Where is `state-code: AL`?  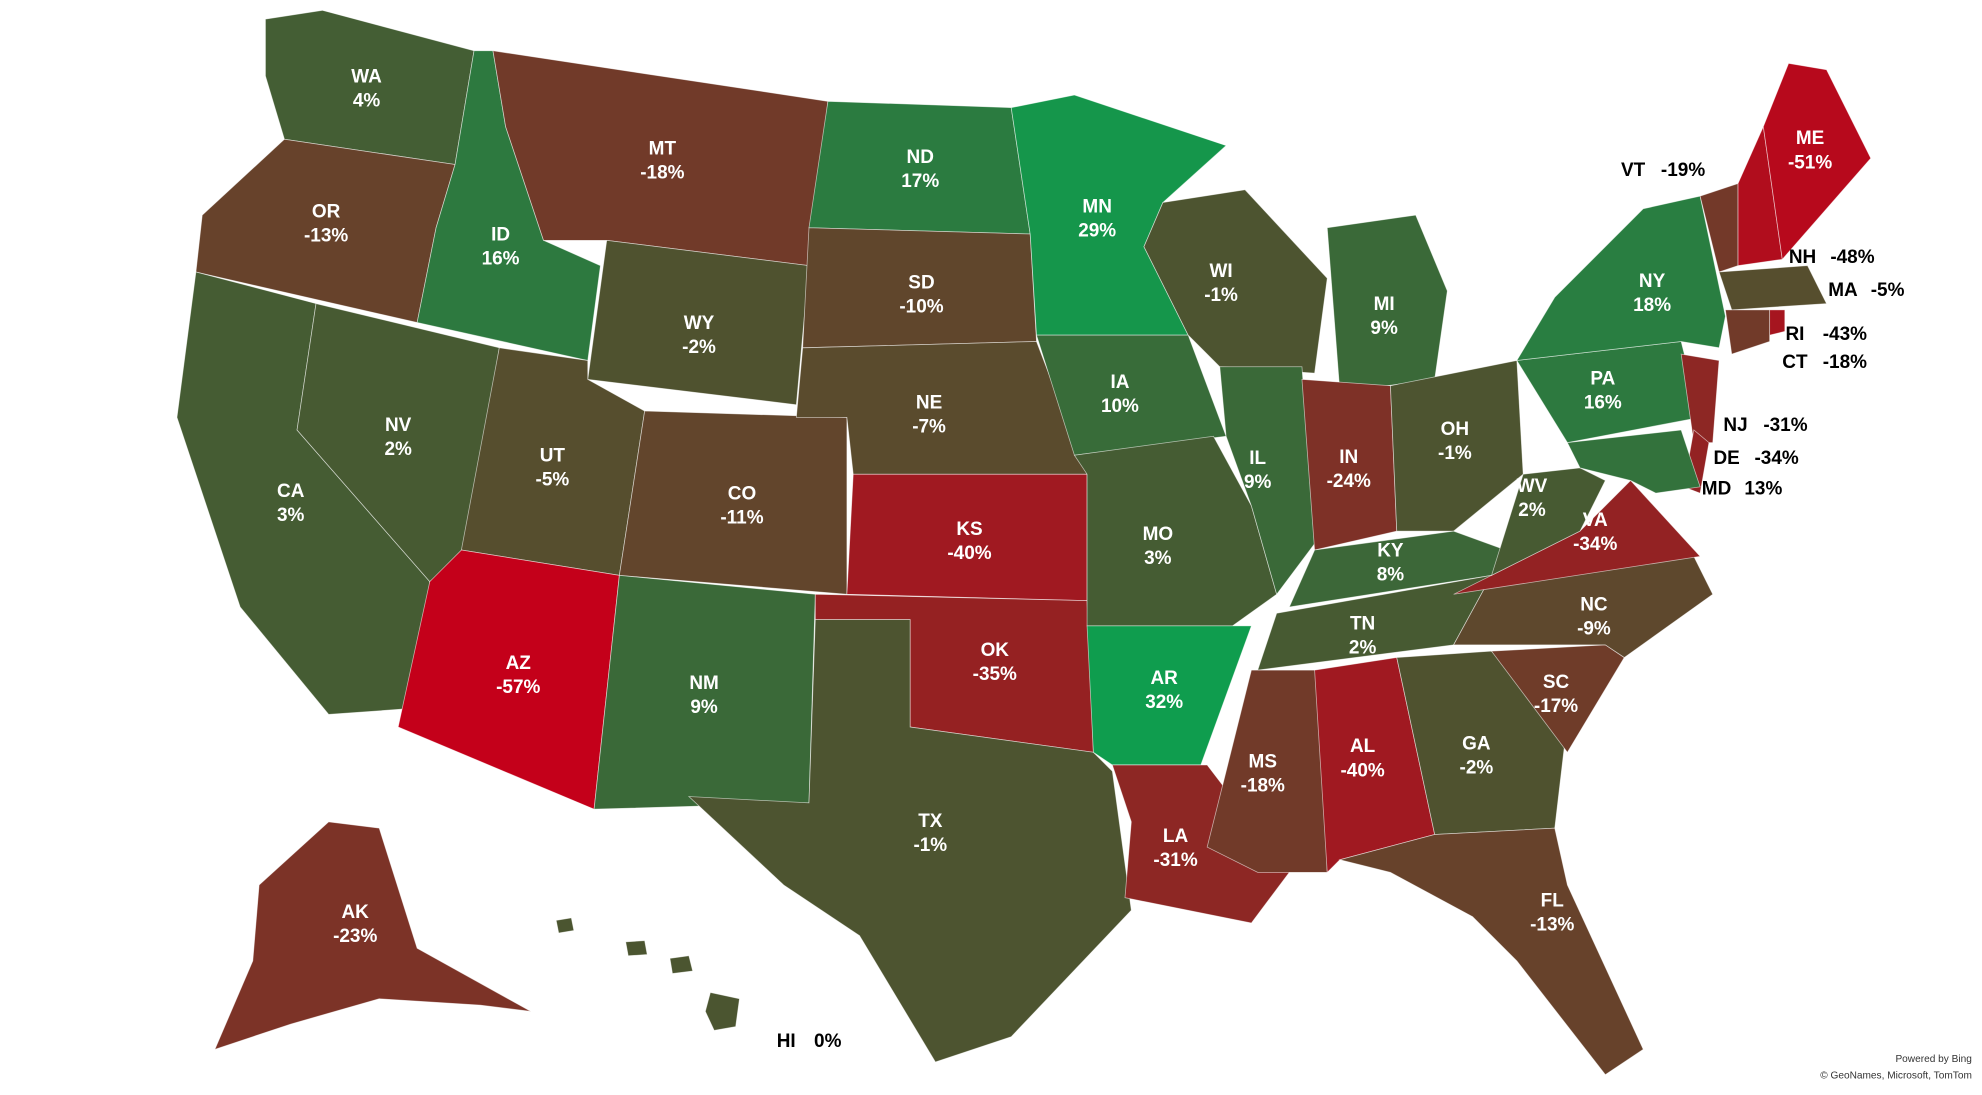
state-code: AL is located at coordinates (1362, 746).